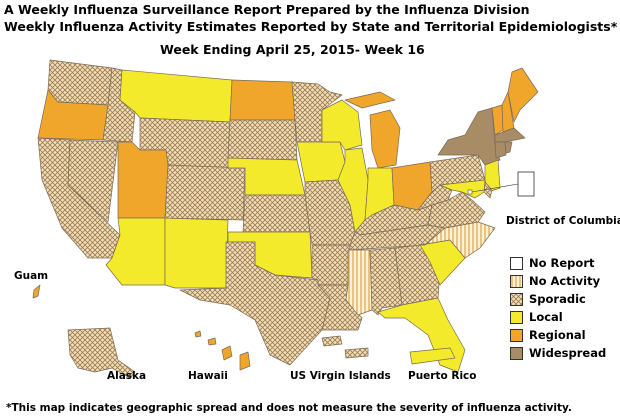 The height and width of the screenshot is (420, 620). I want to click on state-VI, so click(345, 347).